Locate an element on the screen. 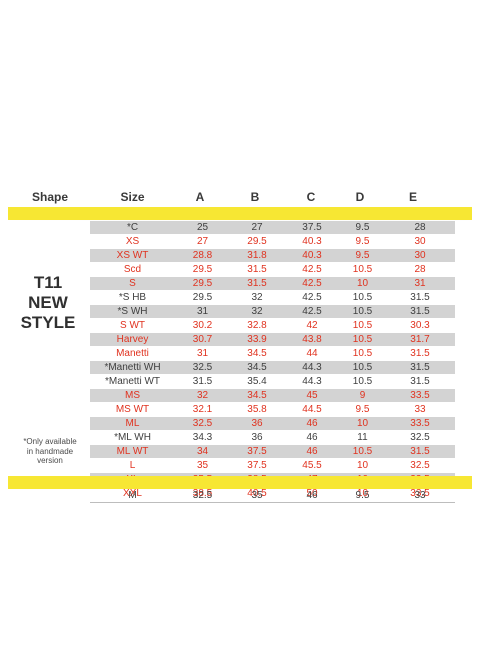 Image resolution: width=500 pixels, height=650 pixels. value-cell-b: 40.5 is located at coordinates (257, 494).